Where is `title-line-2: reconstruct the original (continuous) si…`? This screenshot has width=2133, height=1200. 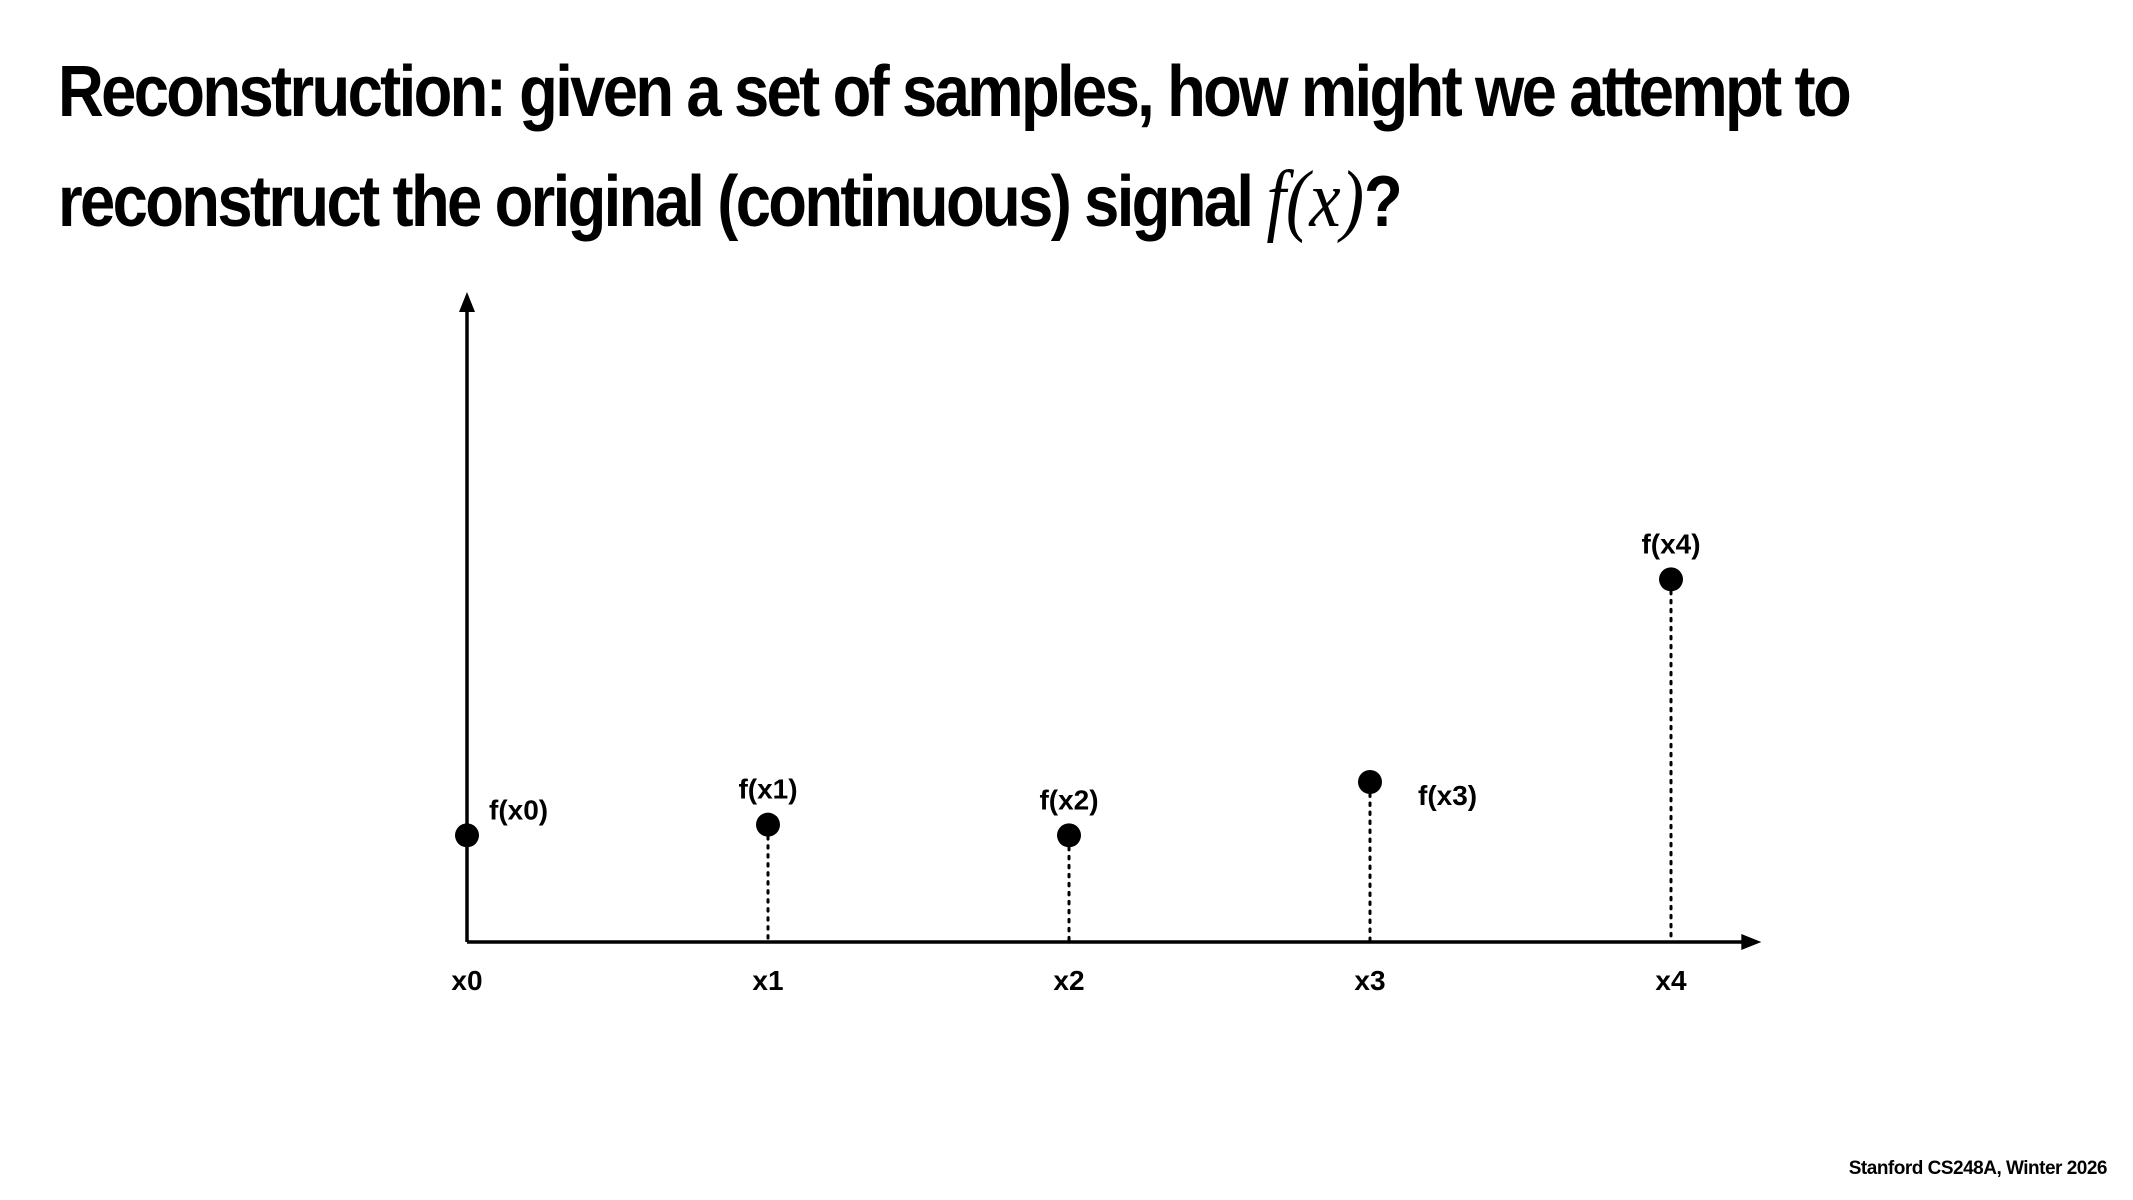
title-line-2: reconstruct the original (continuous) si… is located at coordinates (955, 201).